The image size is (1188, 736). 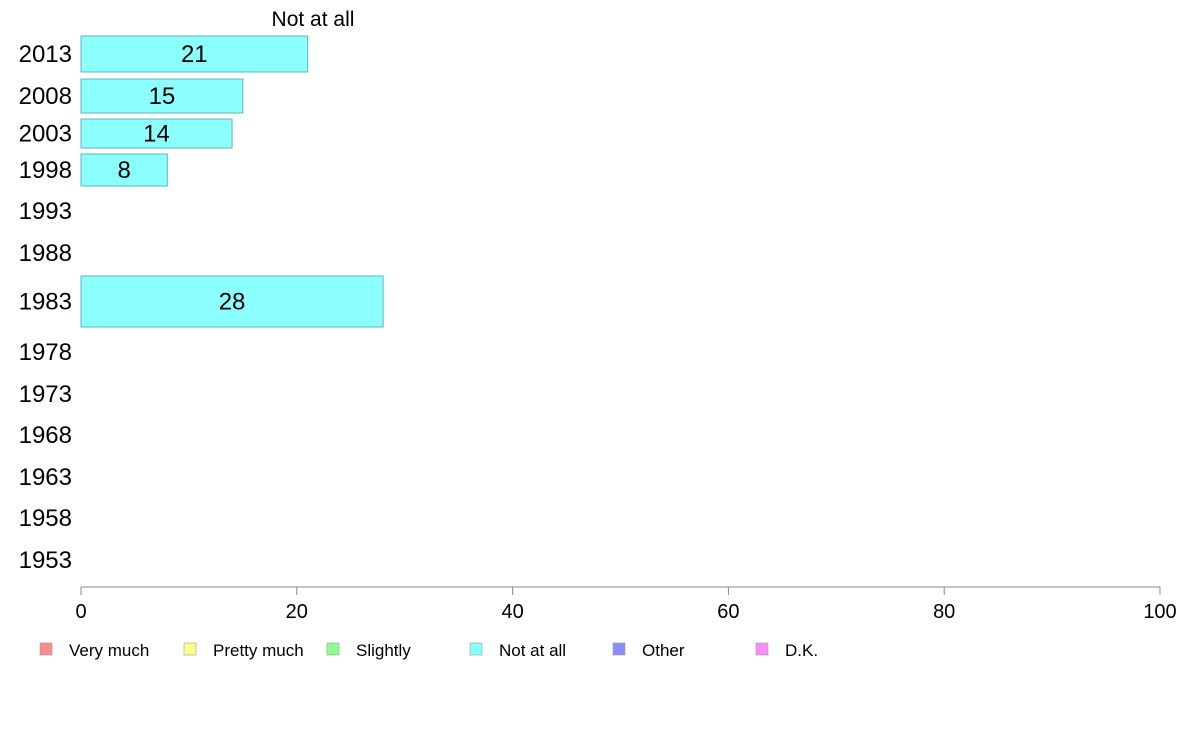 I want to click on x-tick-label-100: 100, so click(x=1159, y=612).